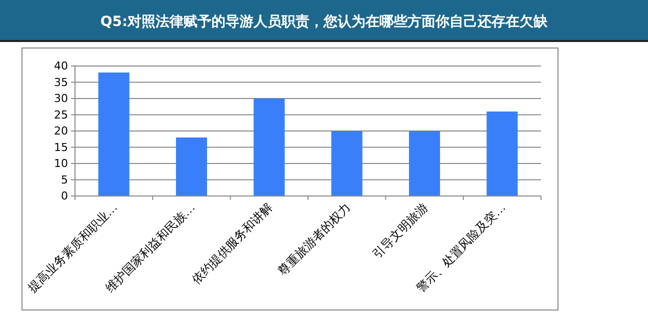 This screenshot has height=315, width=648. I want to click on y-tick-label: 20, so click(61, 131).